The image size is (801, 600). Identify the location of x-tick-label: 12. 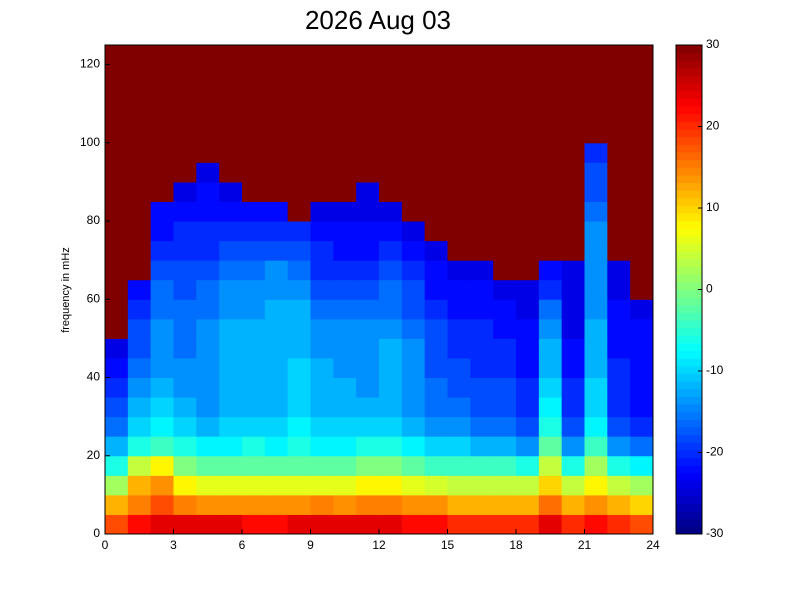
(379, 545).